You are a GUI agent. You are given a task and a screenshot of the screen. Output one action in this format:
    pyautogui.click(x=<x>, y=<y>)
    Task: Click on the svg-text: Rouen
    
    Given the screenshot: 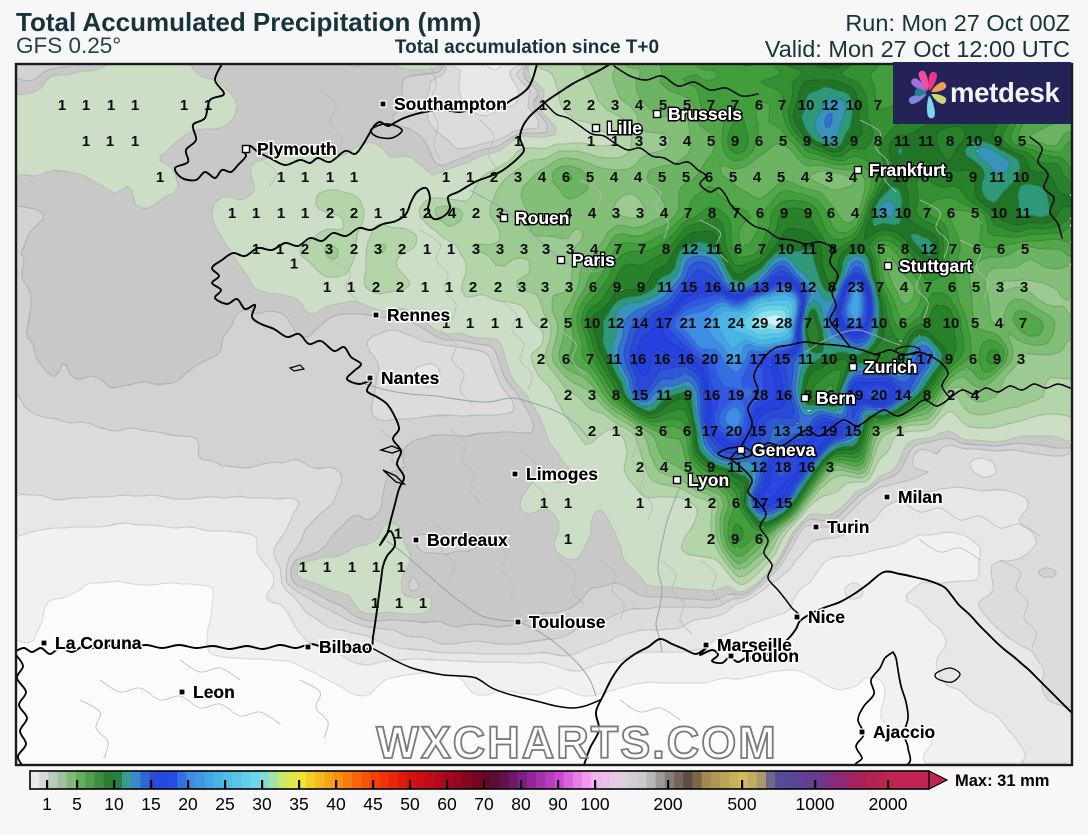 What is the action you would take?
    pyautogui.click(x=542, y=218)
    